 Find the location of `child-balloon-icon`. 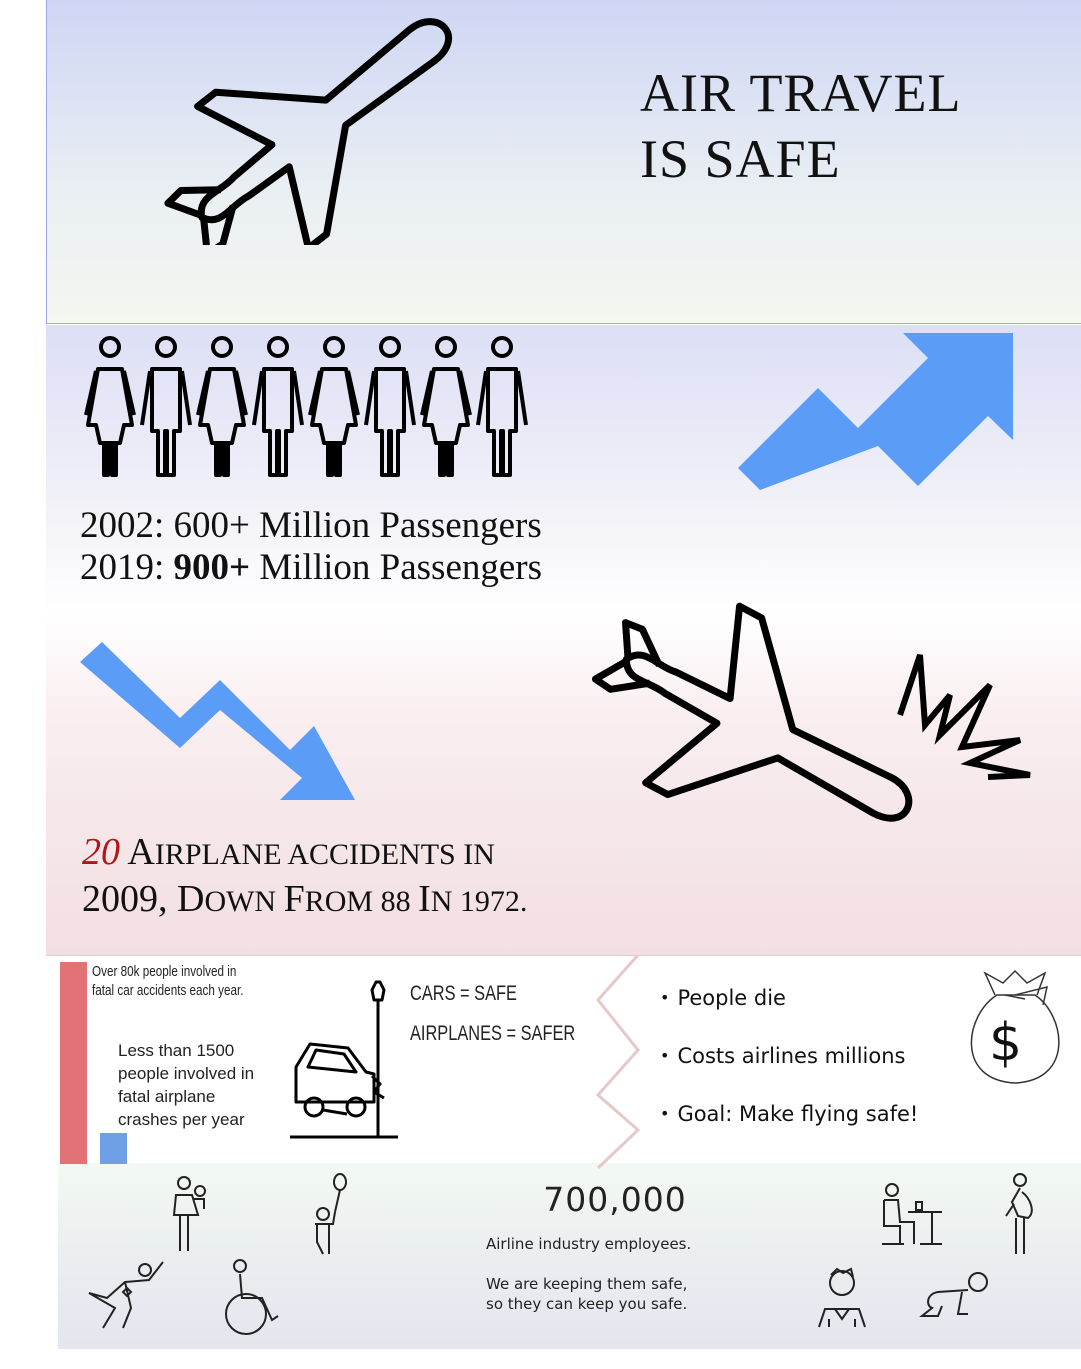

child-balloon-icon is located at coordinates (327, 1214).